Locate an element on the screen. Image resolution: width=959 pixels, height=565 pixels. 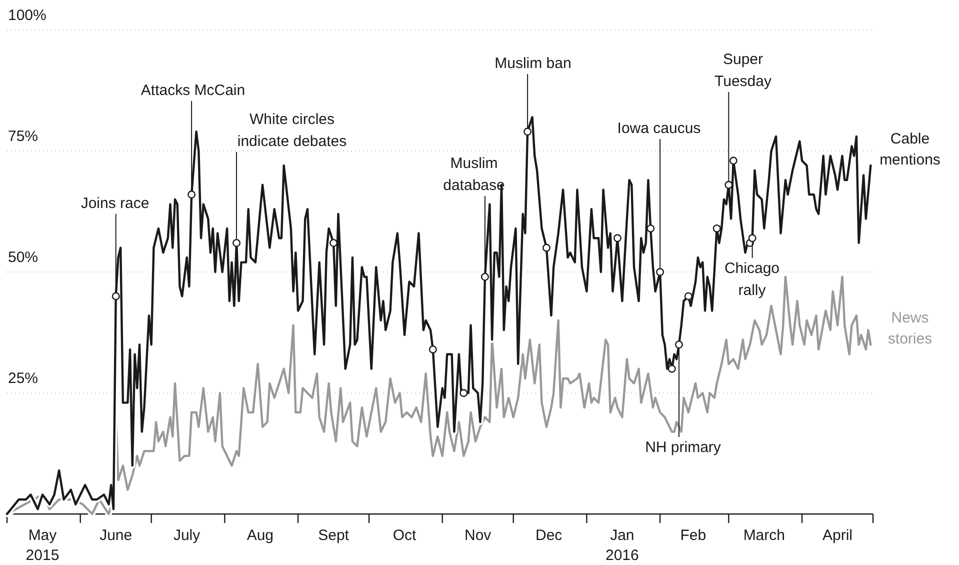
x-tick-label: July is located at coordinates (187, 535).